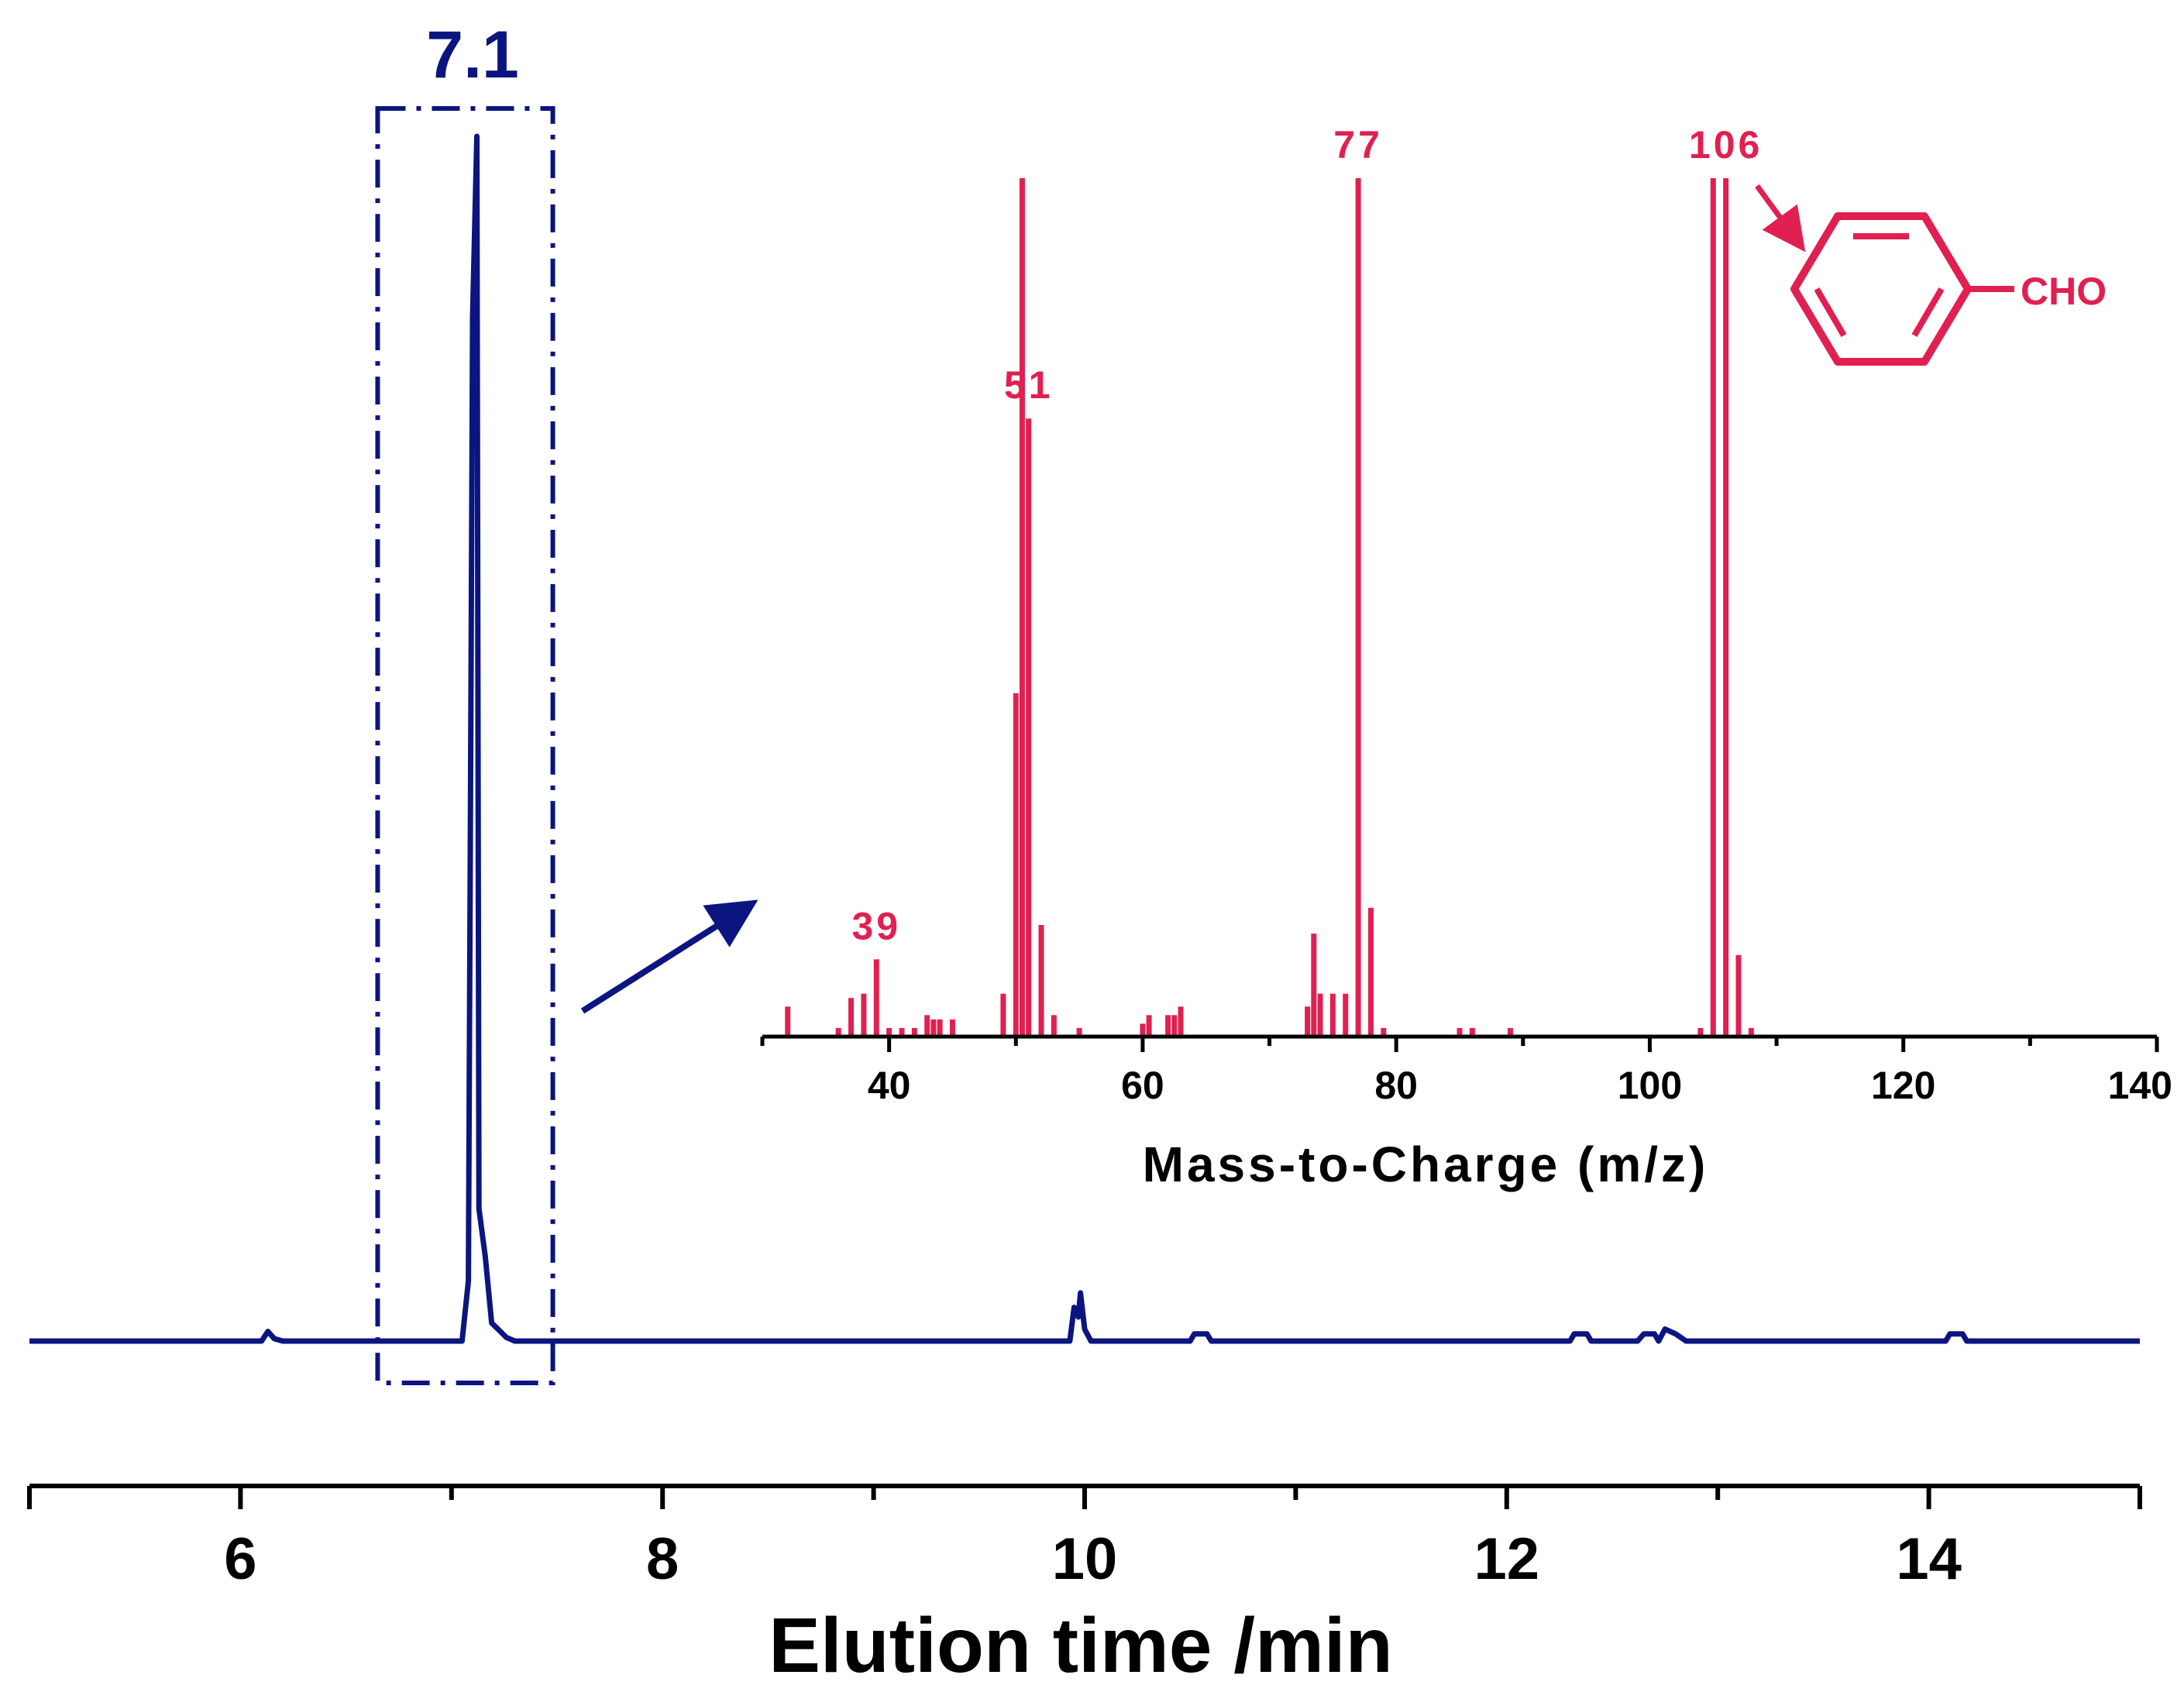  Describe the element at coordinates (1085, 1559) in the screenshot. I see `tick-label: 10` at that location.